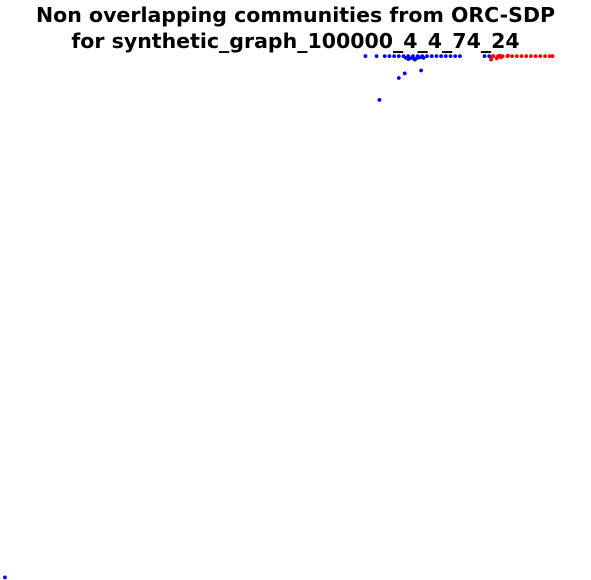  I want to click on chart-title-line-1: Non overlapping communities from ORC-SDP, so click(295, 15).